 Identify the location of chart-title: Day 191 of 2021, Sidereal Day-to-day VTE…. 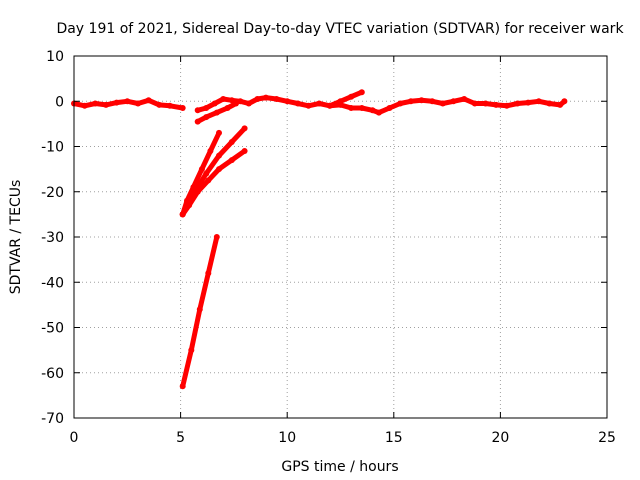
(340, 29).